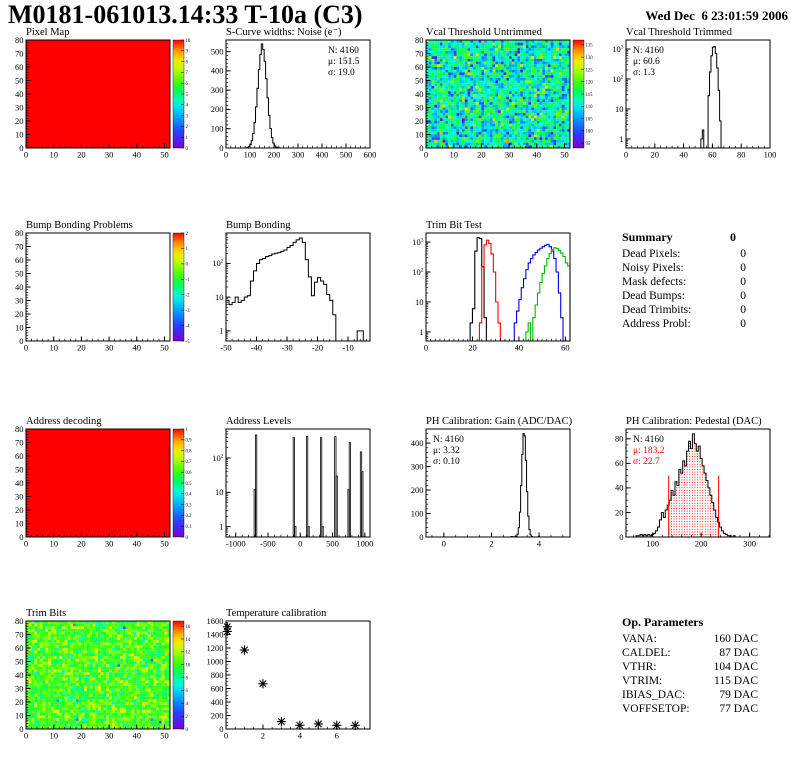 Image resolution: width=796 pixels, height=772 pixels. Describe the element at coordinates (690, 640) in the screenshot. I see `op-row-vana: VANA: 160 DAC` at that location.